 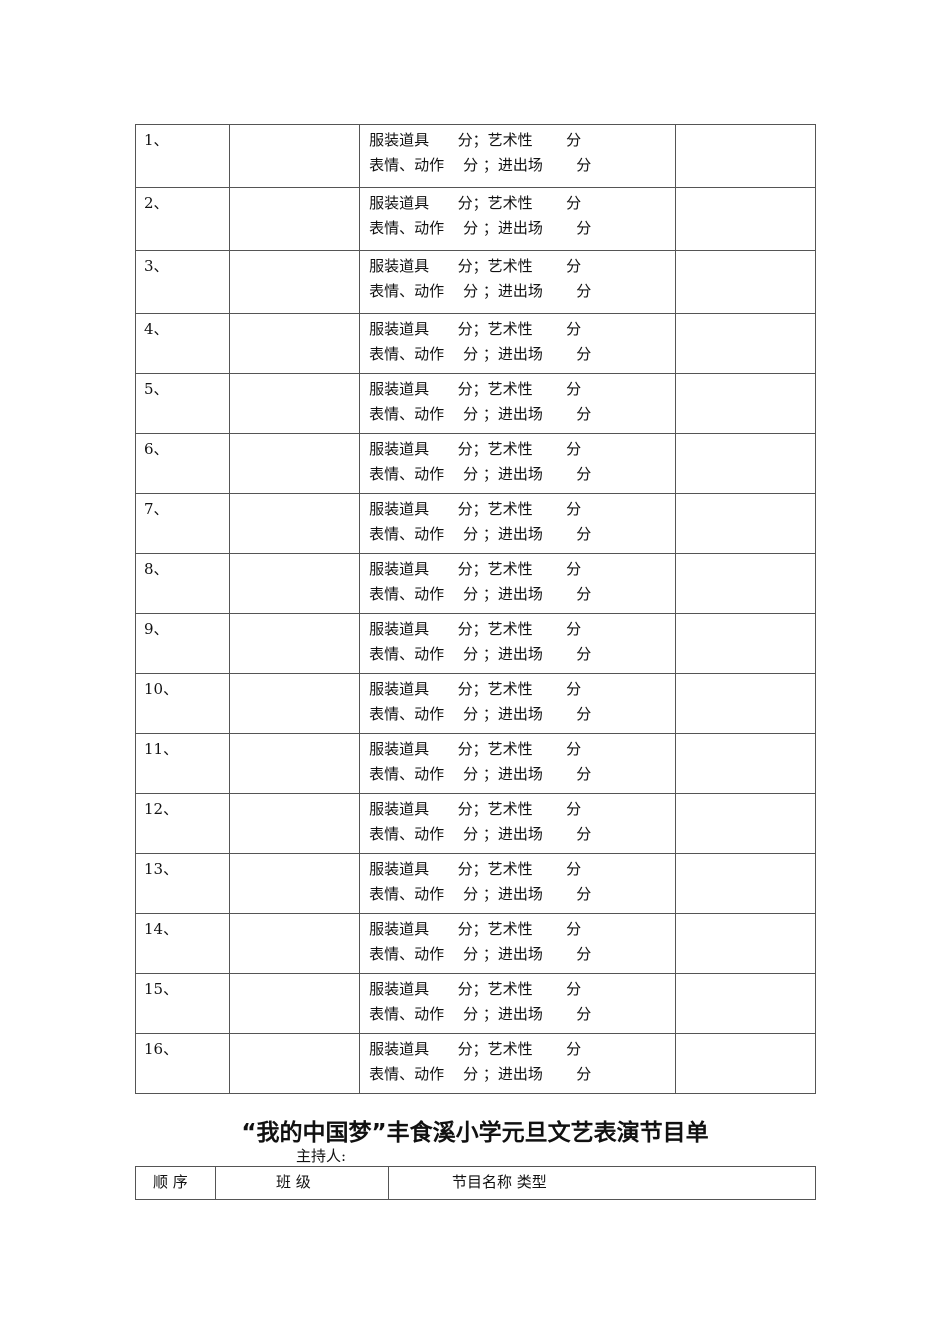 I want to click on table-row: 1、 服装道具 分；艺术性 分表情、动作 分 ；进出场 分, so click(x=476, y=156).